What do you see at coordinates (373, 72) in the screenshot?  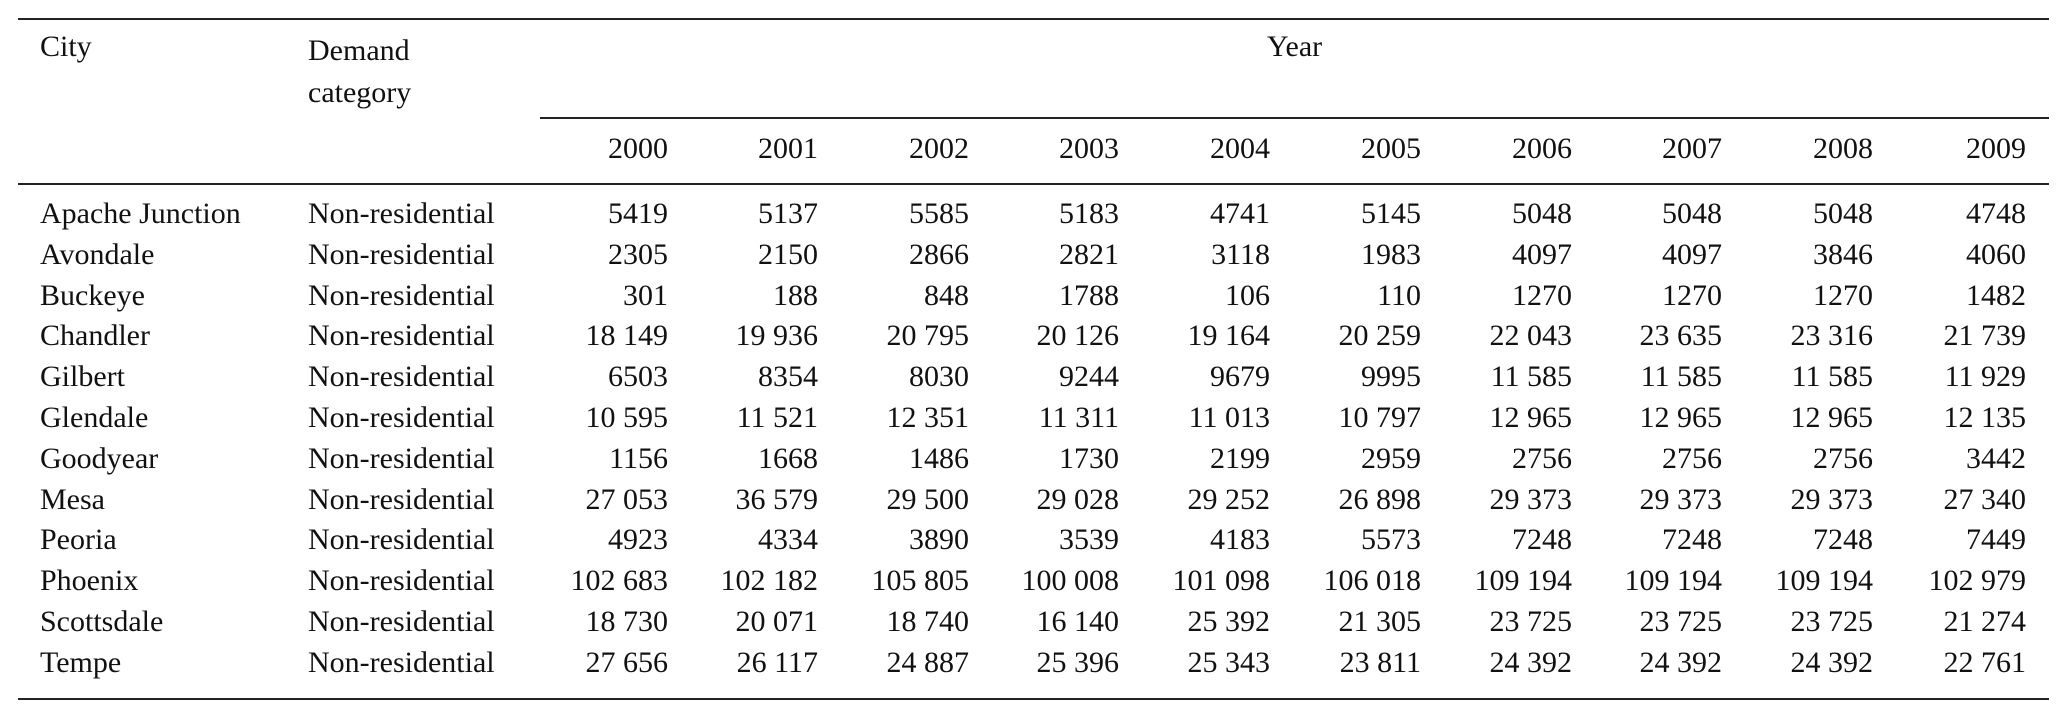 I see `header-demand-category: Demand category` at bounding box center [373, 72].